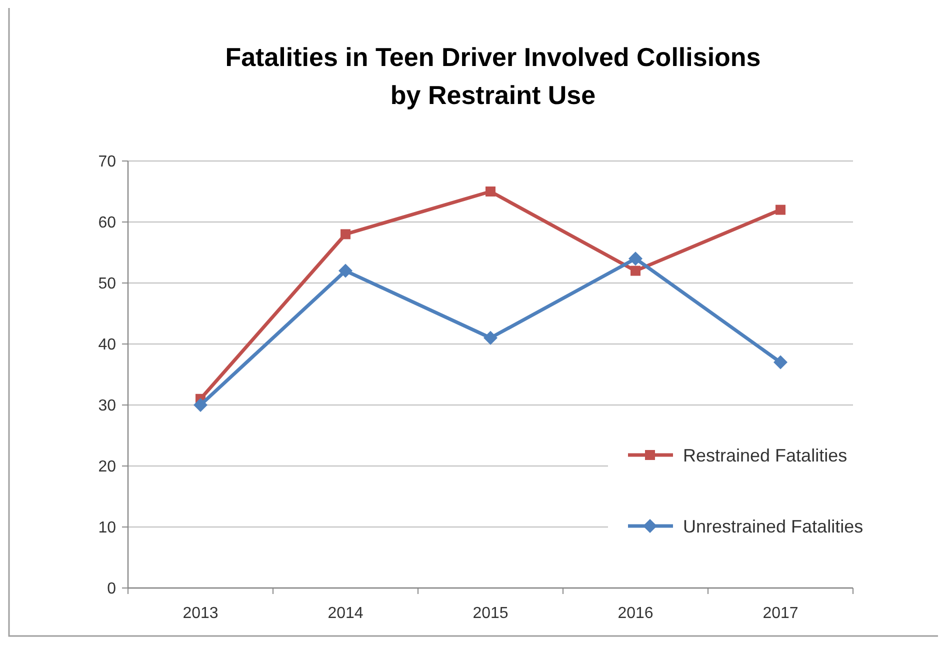  What do you see at coordinates (346, 613) in the screenshot?
I see `x-tick-label: 2014` at bounding box center [346, 613].